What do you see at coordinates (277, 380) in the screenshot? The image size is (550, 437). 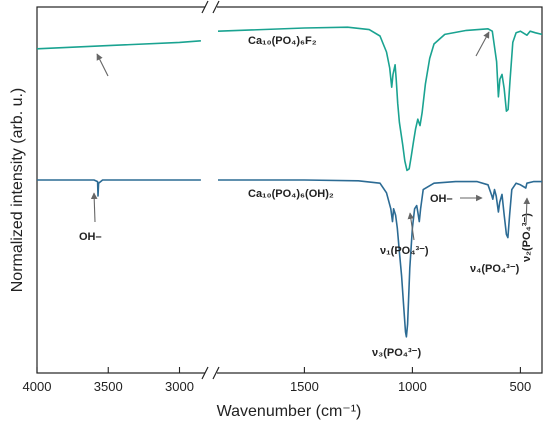 I see `x-axis-ticks: 4000 3500 3000 1500 1000 500` at bounding box center [277, 380].